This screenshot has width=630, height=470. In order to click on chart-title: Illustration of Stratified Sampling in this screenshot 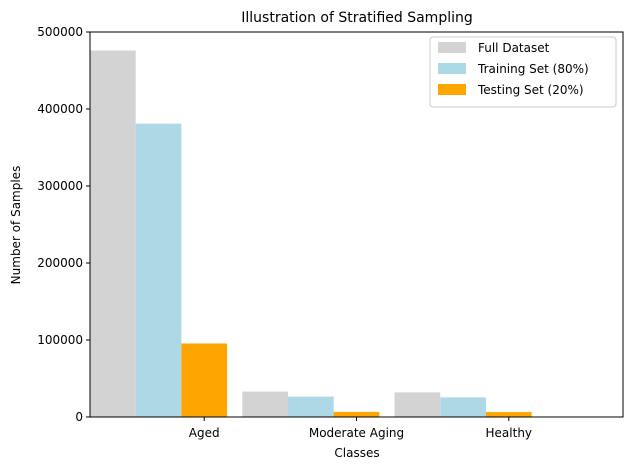, I will do `click(357, 18)`.